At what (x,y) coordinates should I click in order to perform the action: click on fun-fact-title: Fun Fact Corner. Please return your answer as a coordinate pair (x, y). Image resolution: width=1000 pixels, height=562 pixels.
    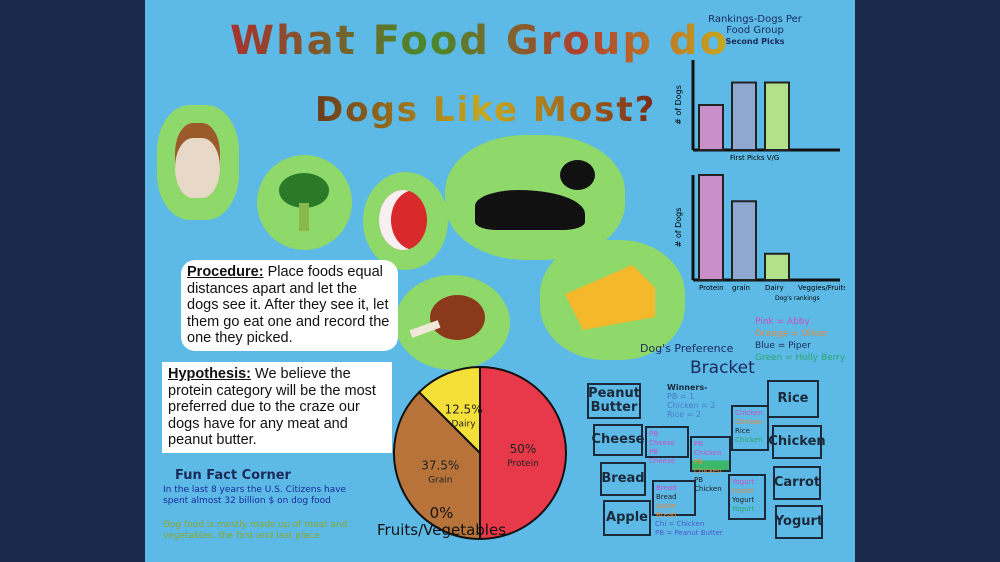
    Looking at the image, I should click on (233, 475).